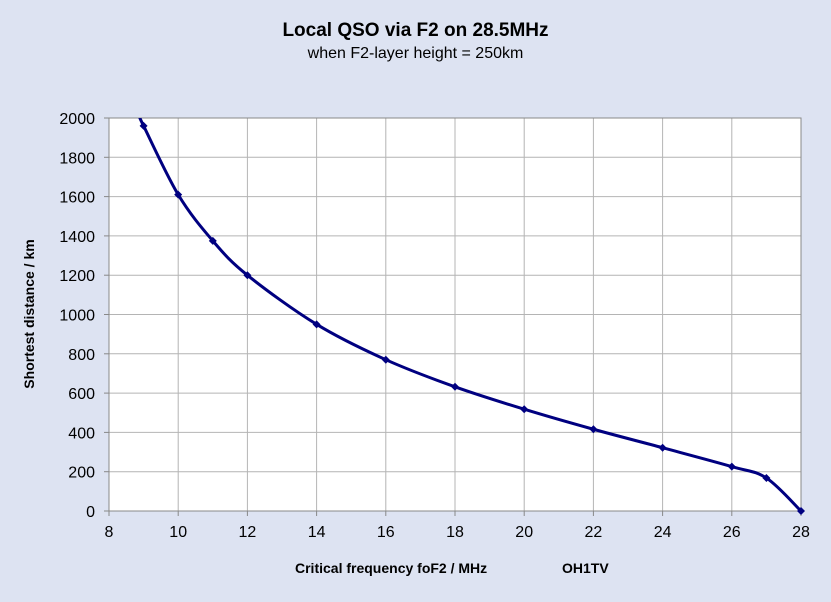 The height and width of the screenshot is (602, 831). What do you see at coordinates (663, 532) in the screenshot?
I see `x-tick-label: 24` at bounding box center [663, 532].